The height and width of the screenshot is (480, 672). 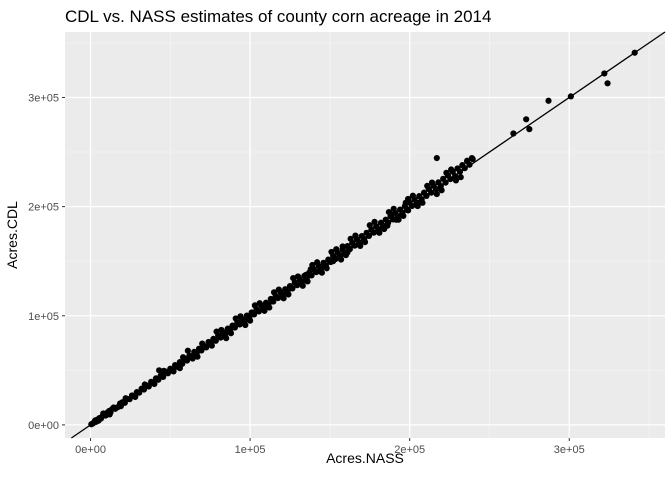 I want to click on x-tick-label: 1e+05, so click(x=250, y=450).